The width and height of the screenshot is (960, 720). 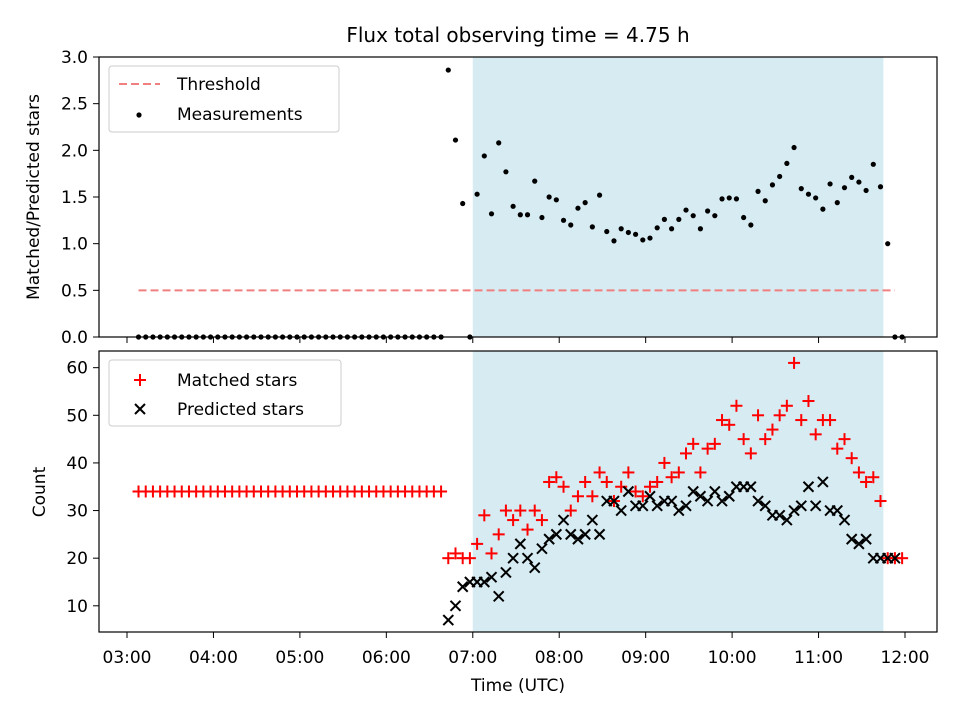 What do you see at coordinates (732, 658) in the screenshot?
I see `x-tick-label: 10:00` at bounding box center [732, 658].